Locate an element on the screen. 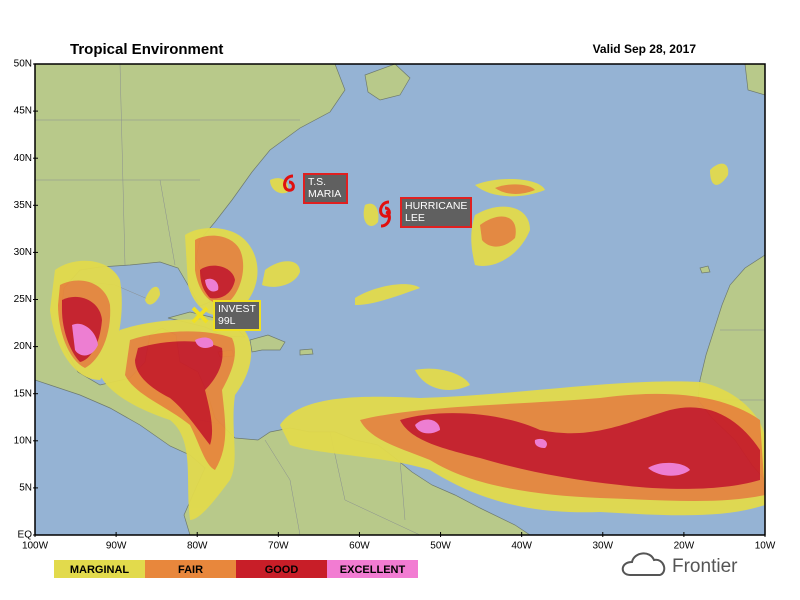 Image resolution: width=800 pixels, height=600 pixels. legend-label: EXCELLENT is located at coordinates (373, 570).